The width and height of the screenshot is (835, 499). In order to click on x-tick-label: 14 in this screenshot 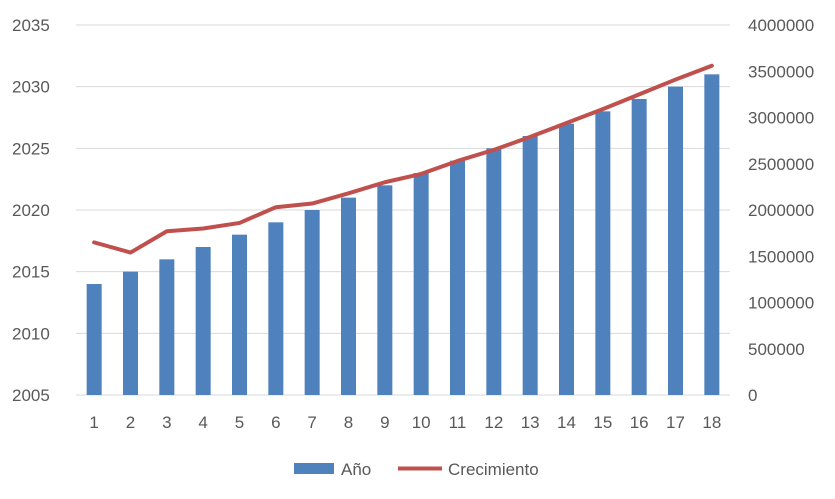, I will do `click(566, 422)`.